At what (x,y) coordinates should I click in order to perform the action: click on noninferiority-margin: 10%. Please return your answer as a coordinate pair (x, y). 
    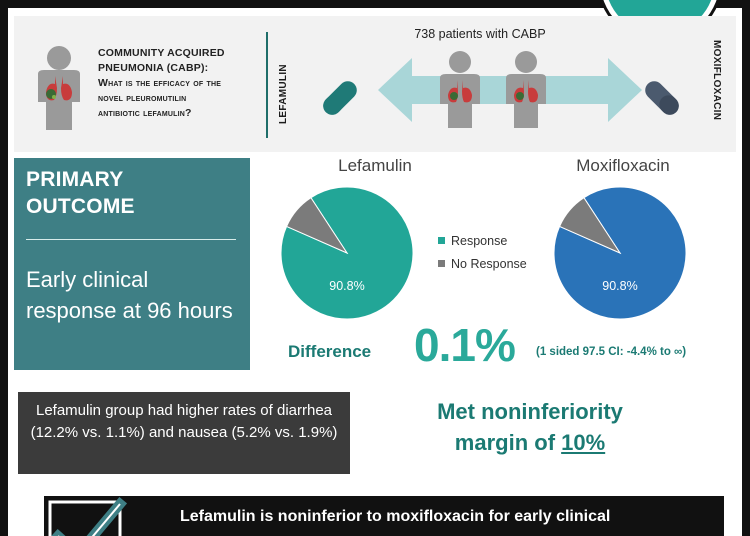
    Looking at the image, I should click on (583, 442).